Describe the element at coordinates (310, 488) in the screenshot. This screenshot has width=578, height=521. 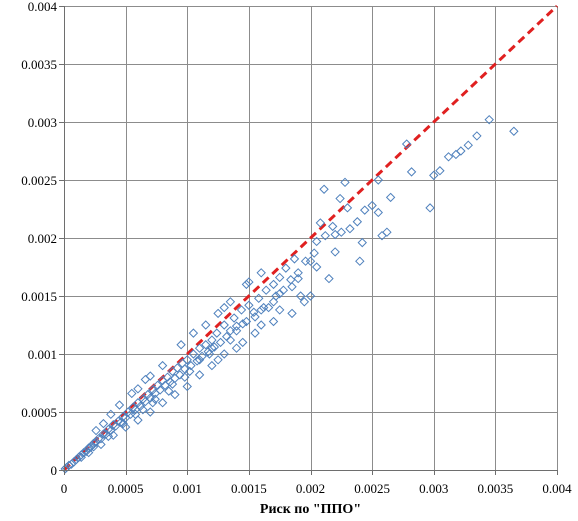
I see `x-tick-label: 0.002` at that location.